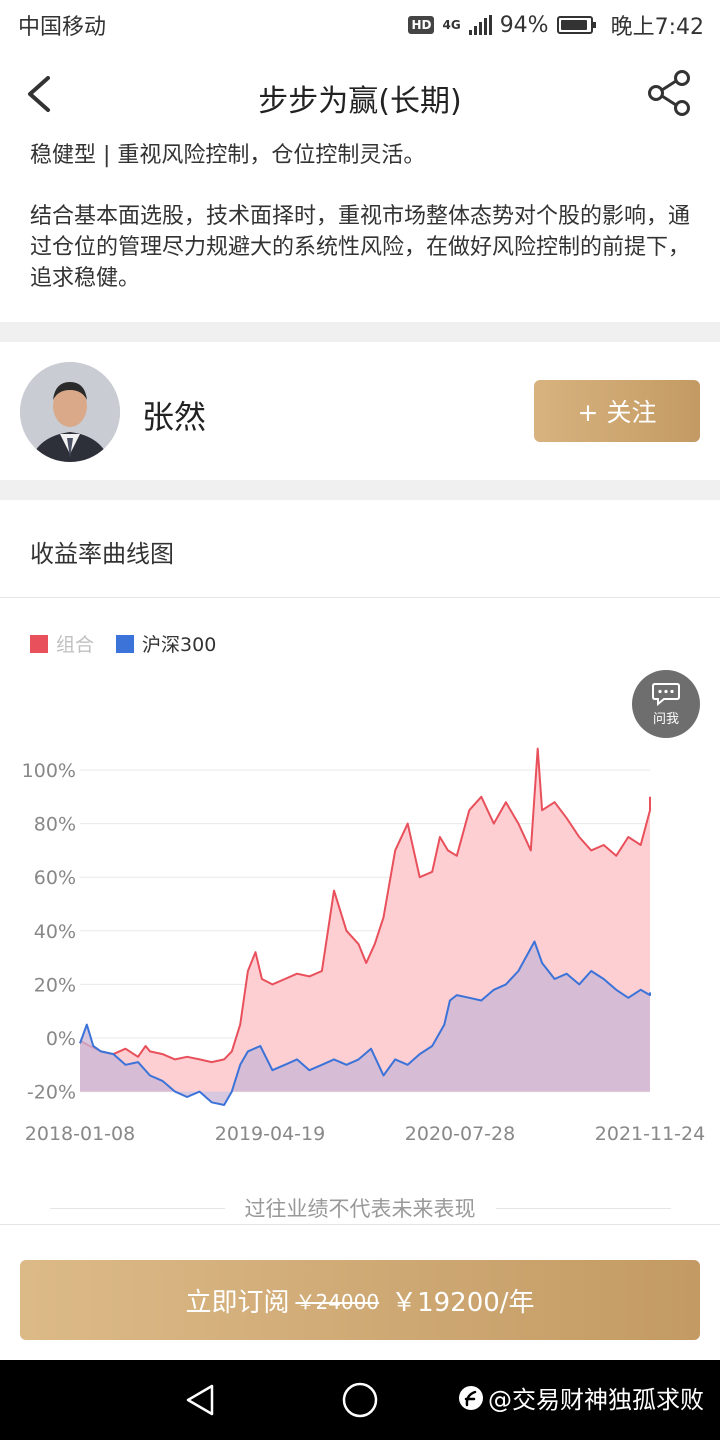  What do you see at coordinates (669, 93) in the screenshot?
I see `share-icon` at bounding box center [669, 93].